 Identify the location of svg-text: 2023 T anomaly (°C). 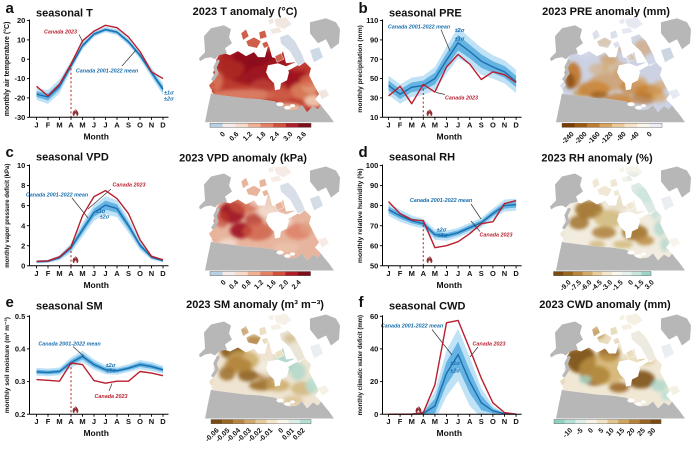
(245, 12).